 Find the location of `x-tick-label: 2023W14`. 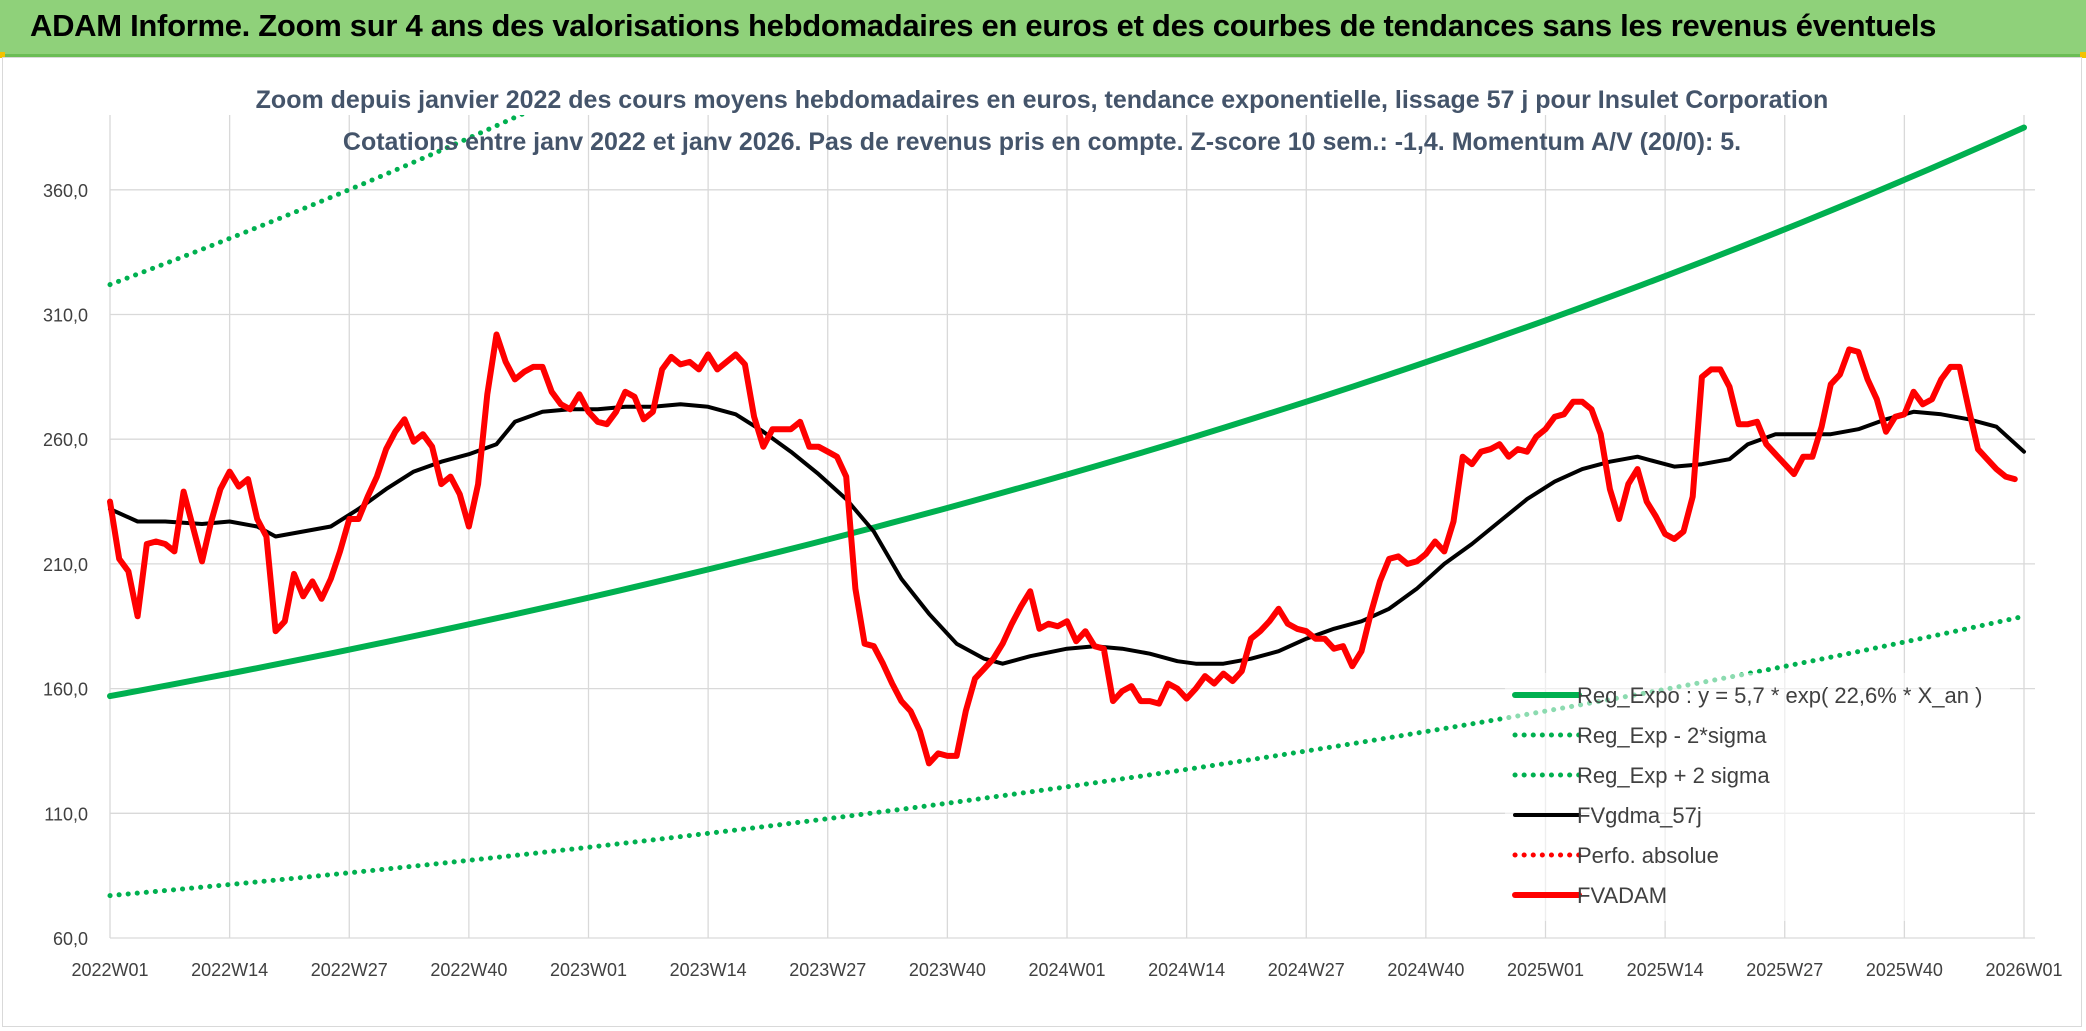

x-tick-label: 2023W14 is located at coordinates (708, 970).